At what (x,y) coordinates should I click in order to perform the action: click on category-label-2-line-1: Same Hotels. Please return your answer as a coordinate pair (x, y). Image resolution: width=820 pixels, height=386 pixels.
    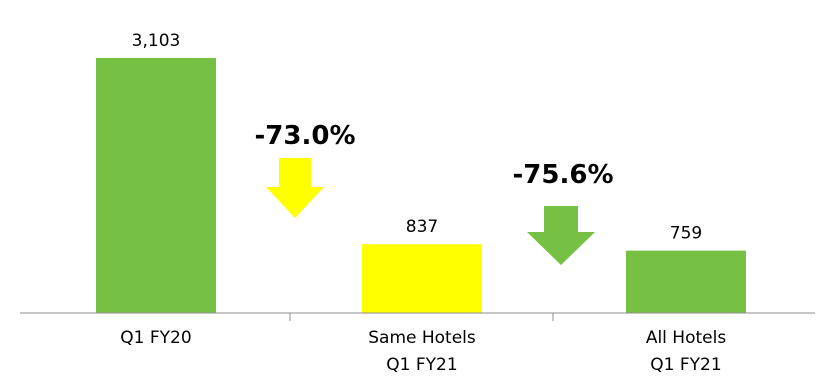
    Looking at the image, I should click on (422, 338).